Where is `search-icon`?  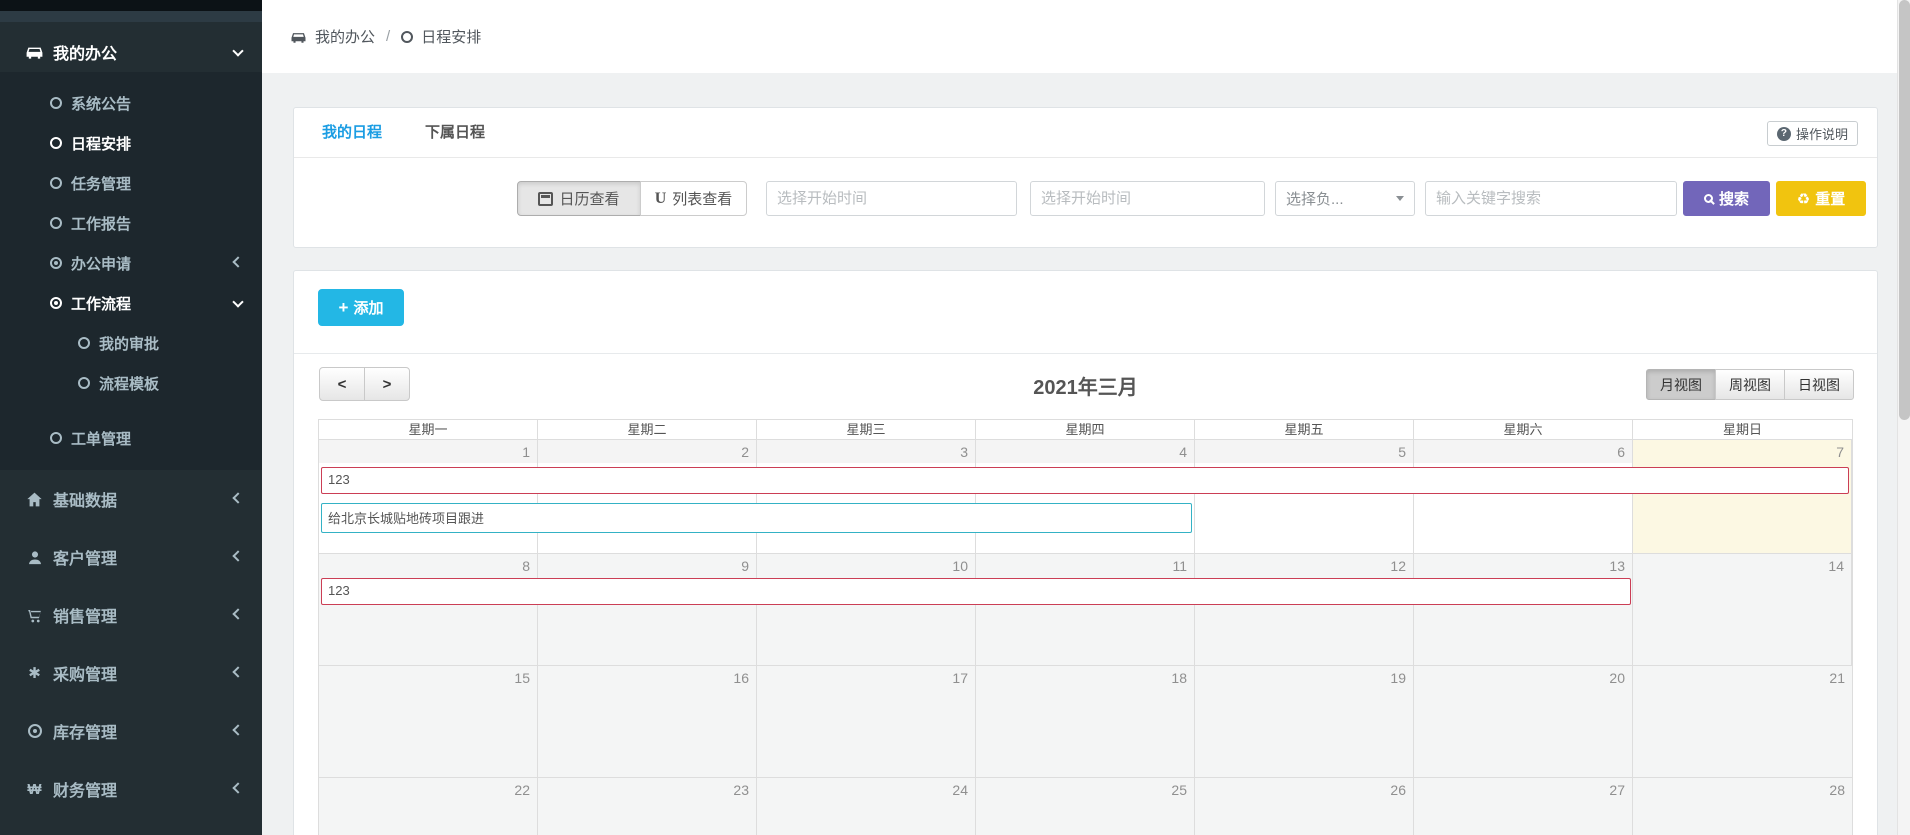 search-icon is located at coordinates (1708, 198).